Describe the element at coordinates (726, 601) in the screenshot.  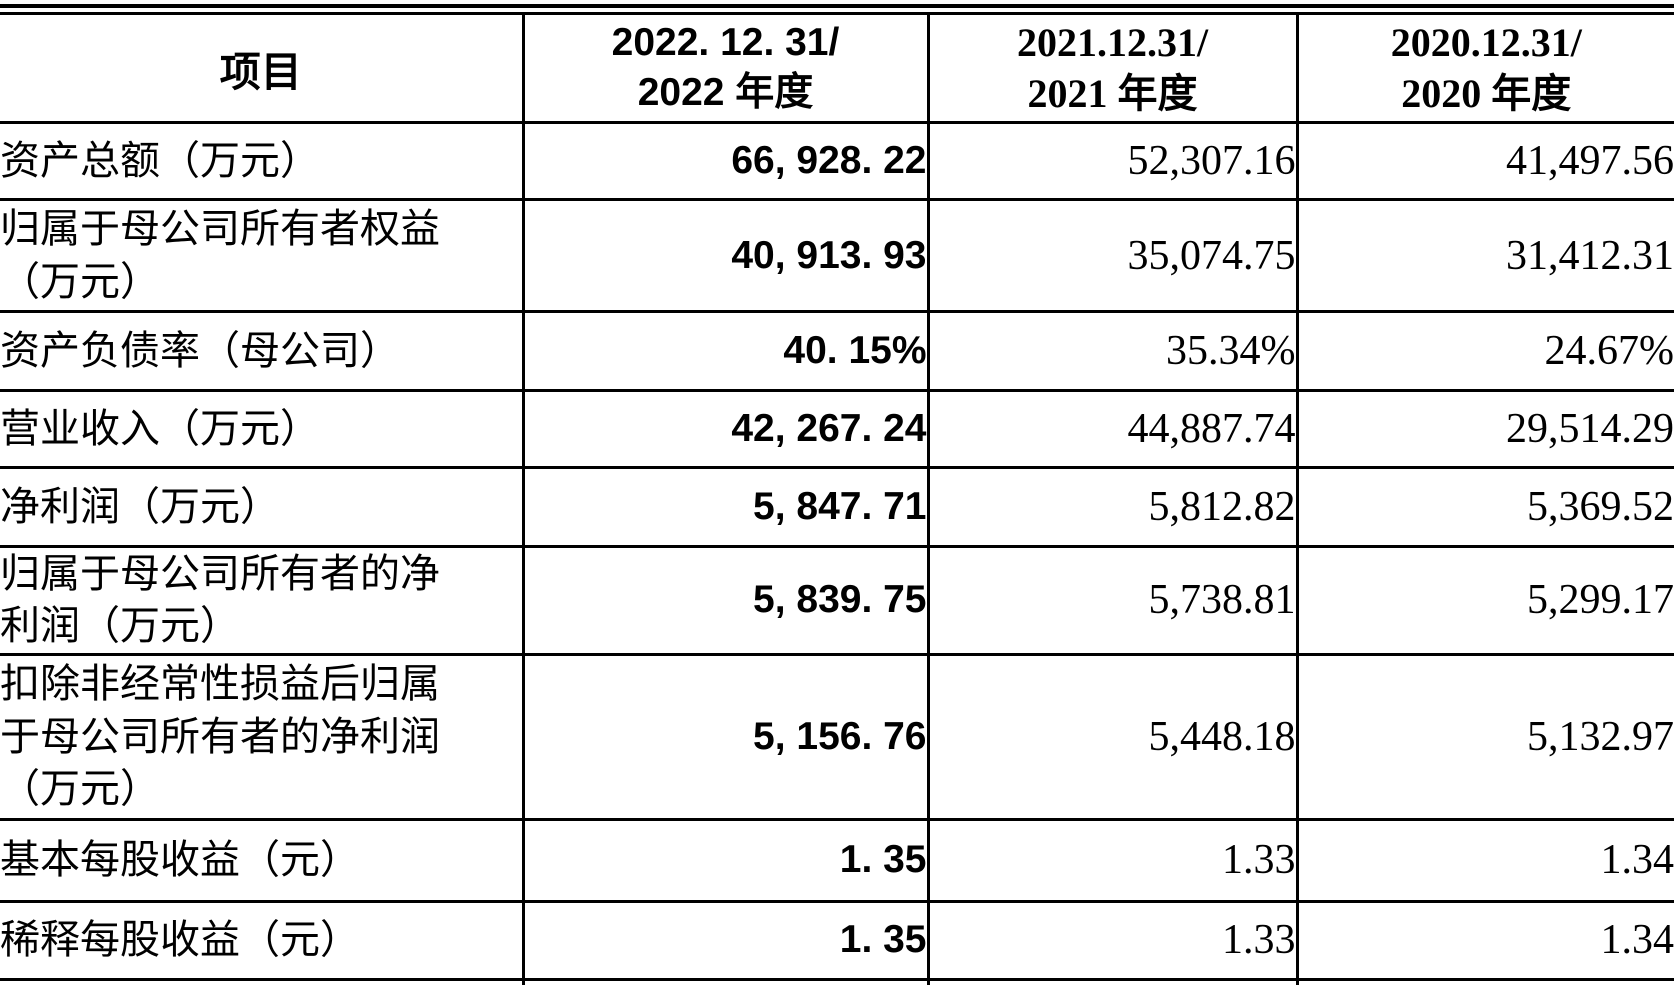
I see `value-2022: 5, 839. 75` at that location.